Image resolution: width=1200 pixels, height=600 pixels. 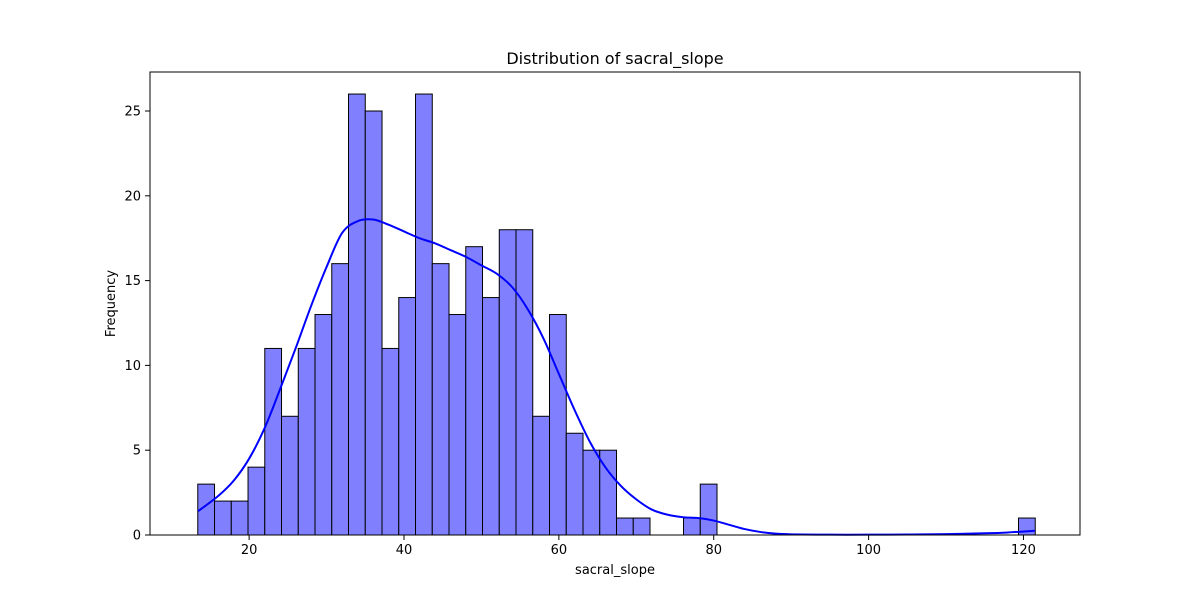 I want to click on y-axis: 0 5 10 15 20 25, so click(x=137, y=324).